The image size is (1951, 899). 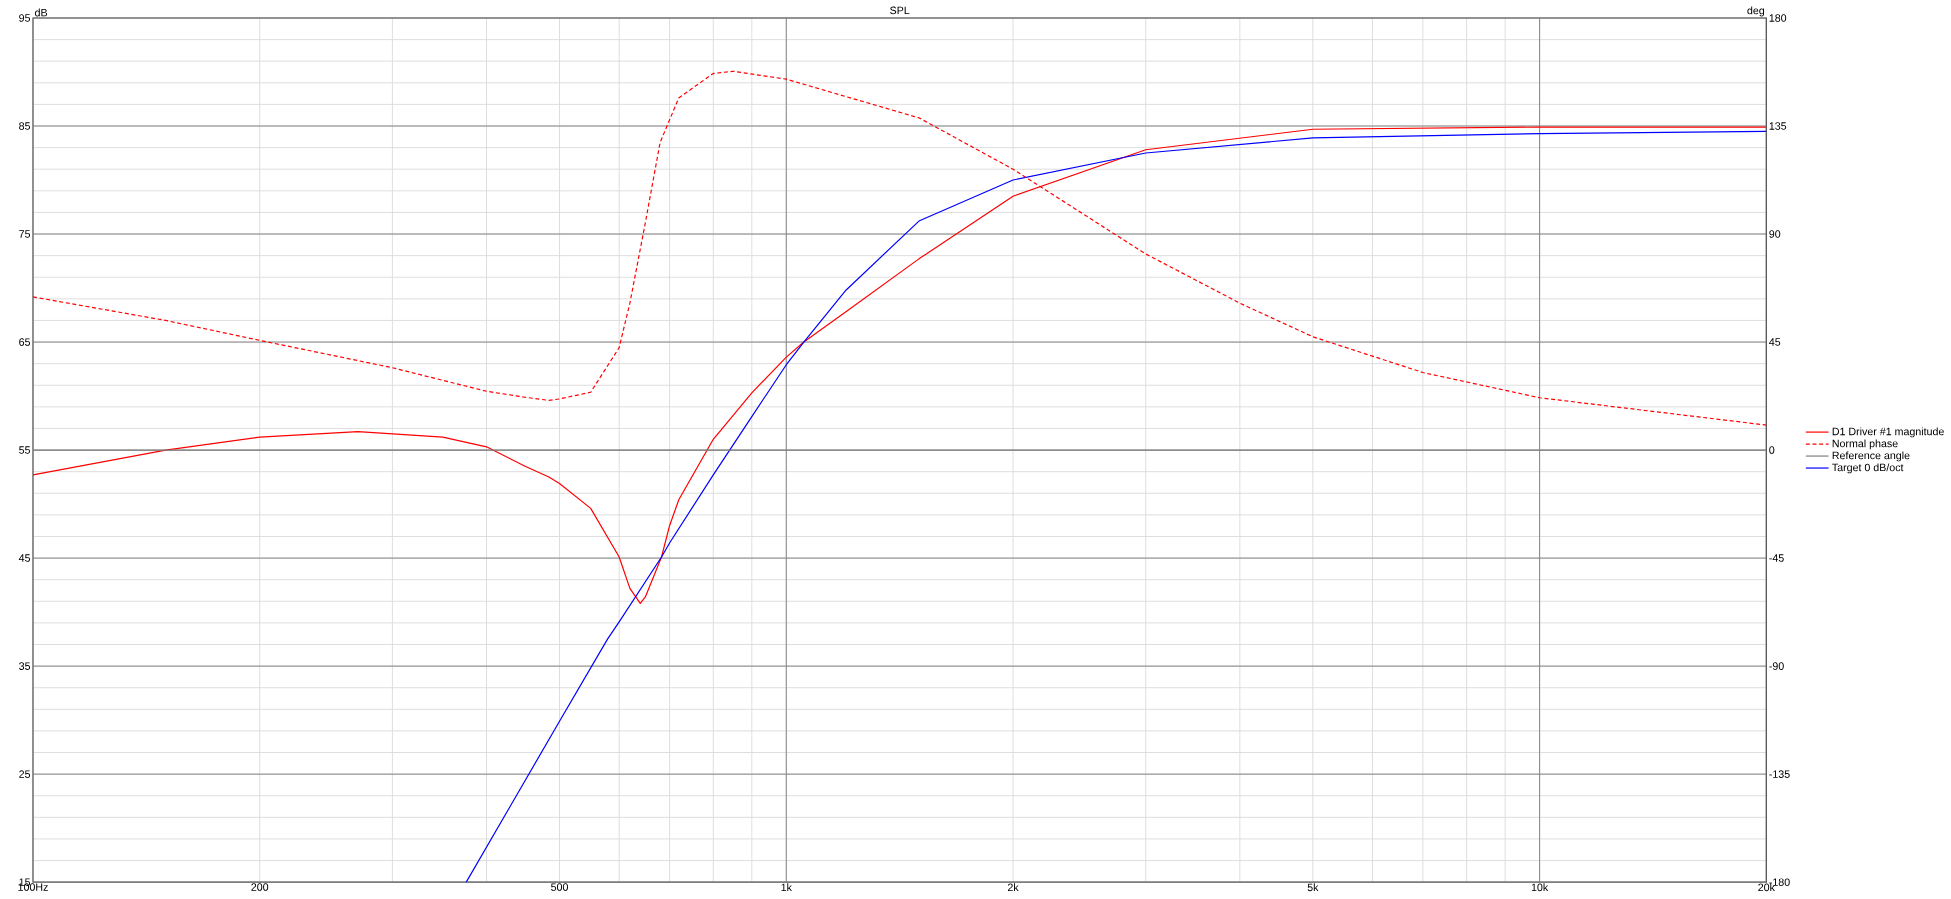 I want to click on y2-tick-label: 180, so click(x=1778, y=18).